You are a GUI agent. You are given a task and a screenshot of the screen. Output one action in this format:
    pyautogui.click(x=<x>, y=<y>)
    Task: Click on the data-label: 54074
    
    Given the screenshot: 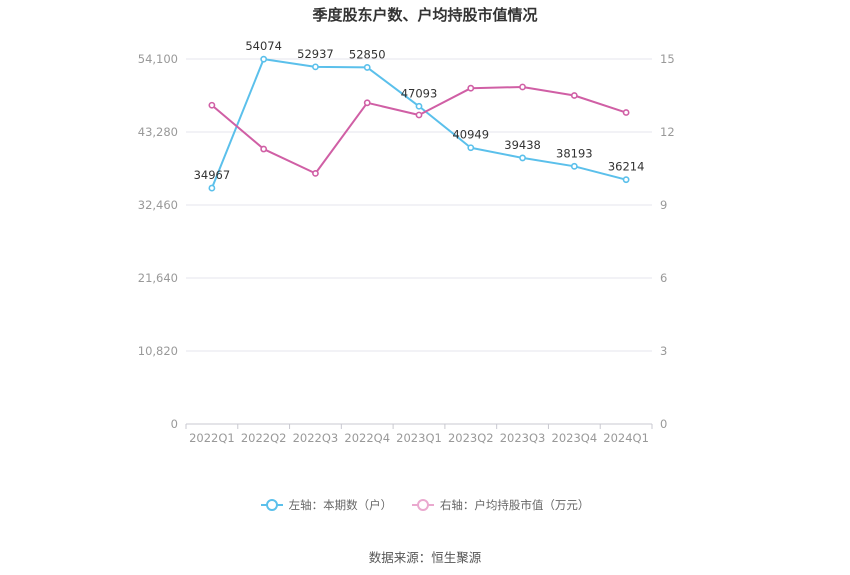 What is the action you would take?
    pyautogui.click(x=263, y=46)
    